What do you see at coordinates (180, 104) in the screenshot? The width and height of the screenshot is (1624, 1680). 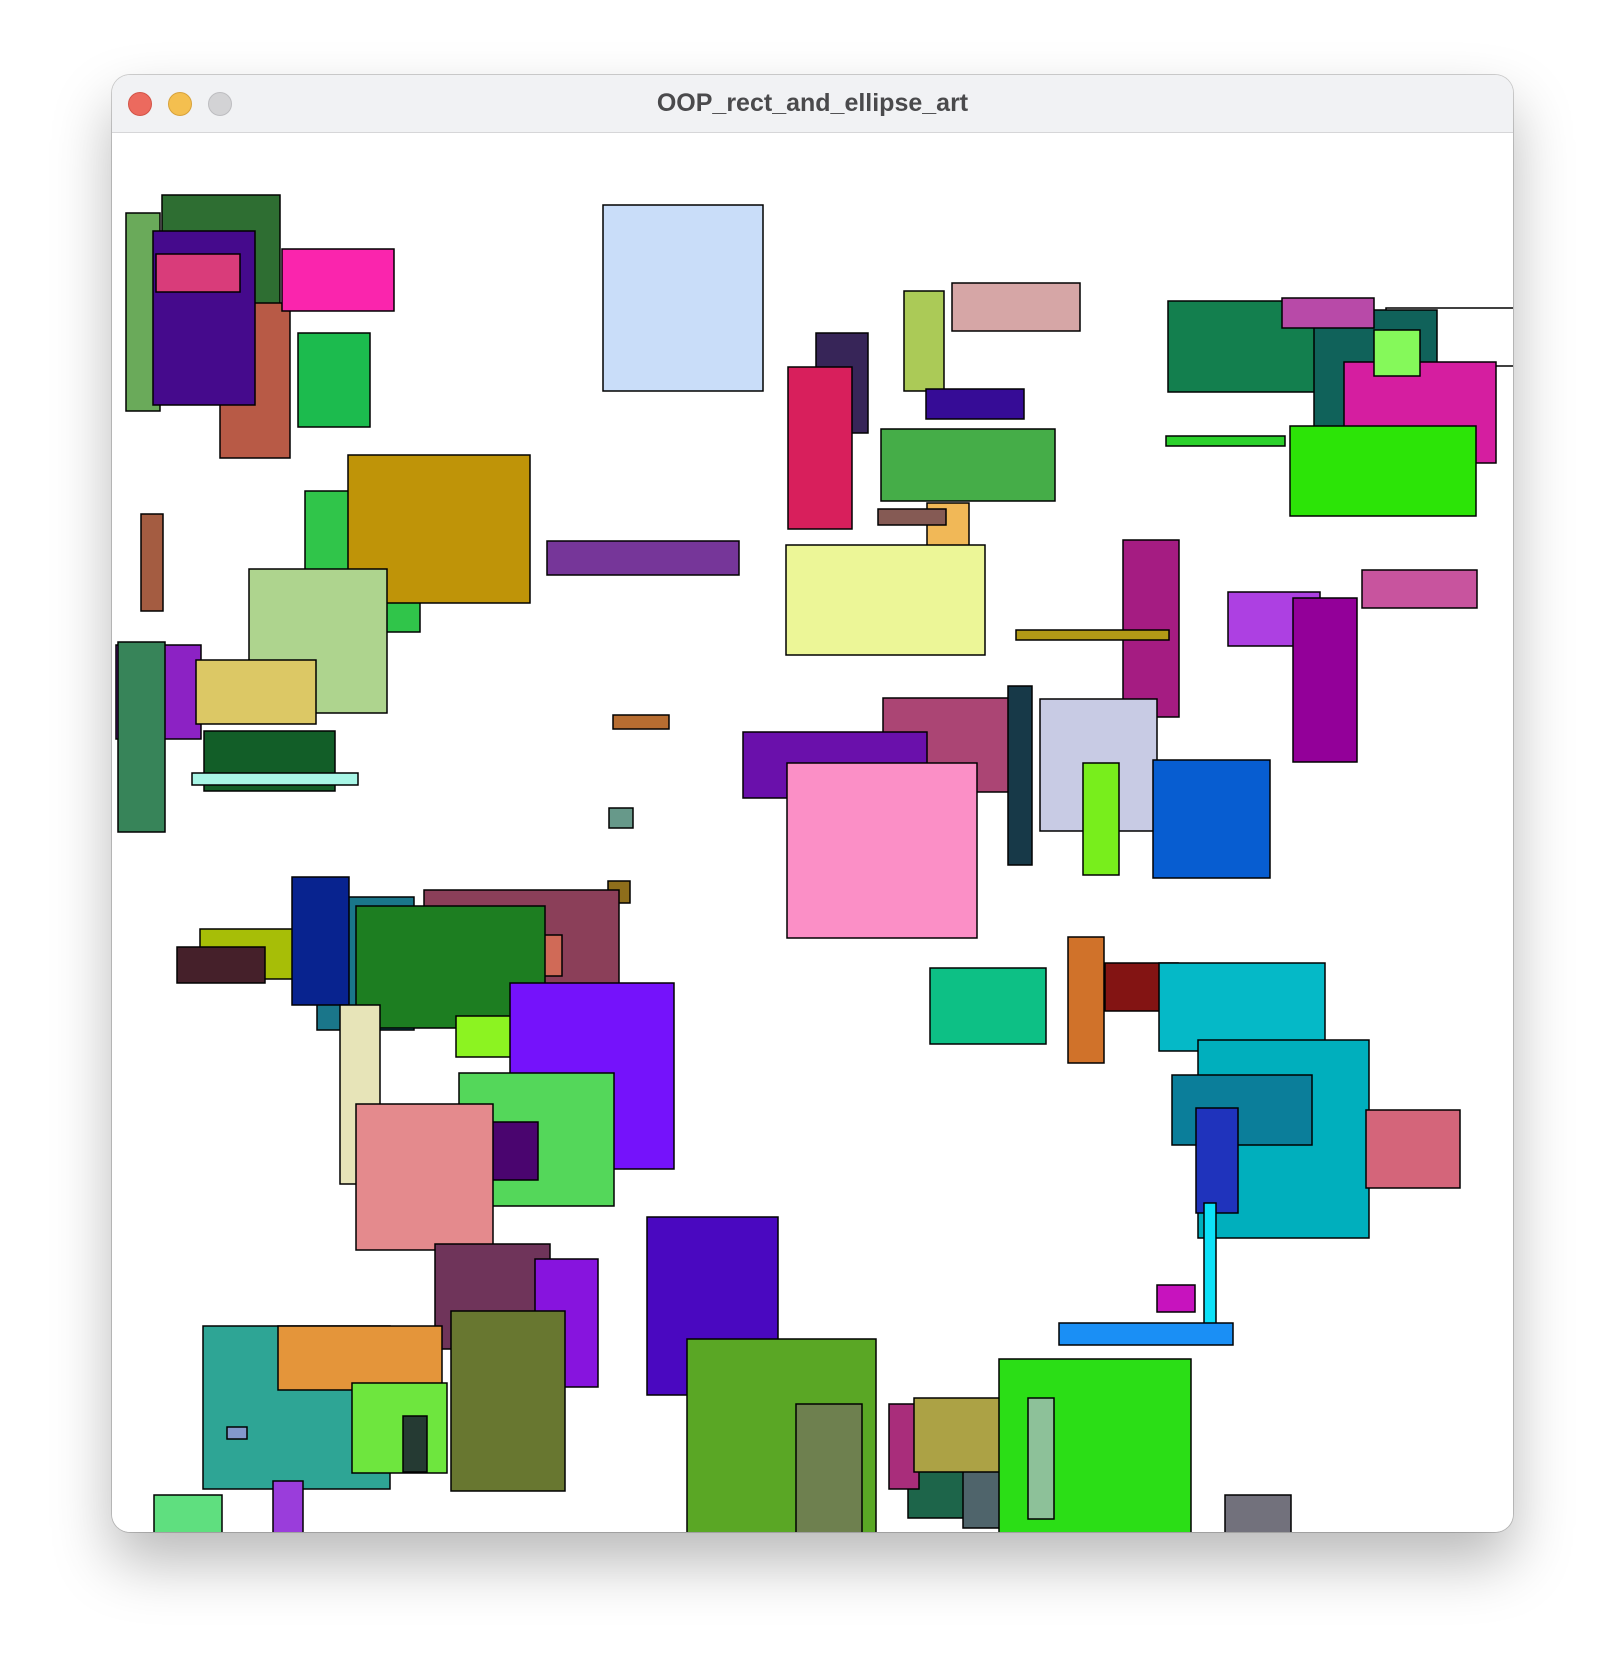 I see `minimize-window-button` at bounding box center [180, 104].